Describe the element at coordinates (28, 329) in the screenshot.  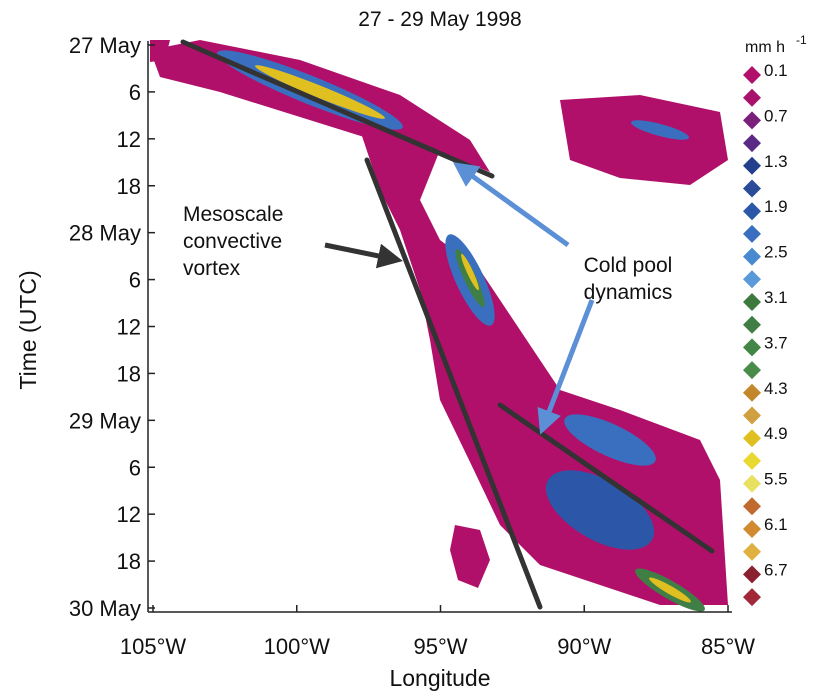
I see `y-axis-label: Time (UTC)` at that location.